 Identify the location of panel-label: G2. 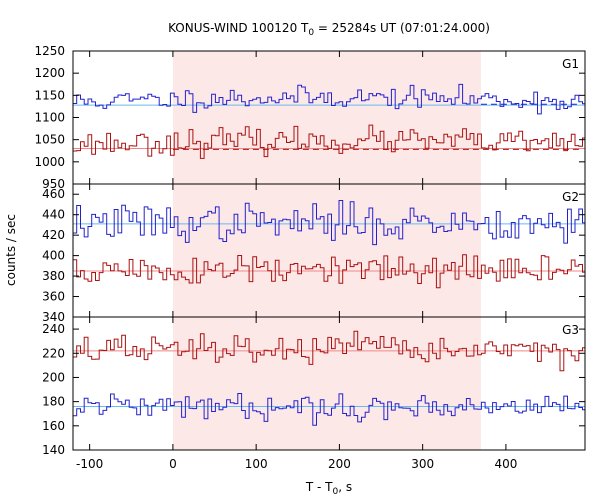
(570, 197).